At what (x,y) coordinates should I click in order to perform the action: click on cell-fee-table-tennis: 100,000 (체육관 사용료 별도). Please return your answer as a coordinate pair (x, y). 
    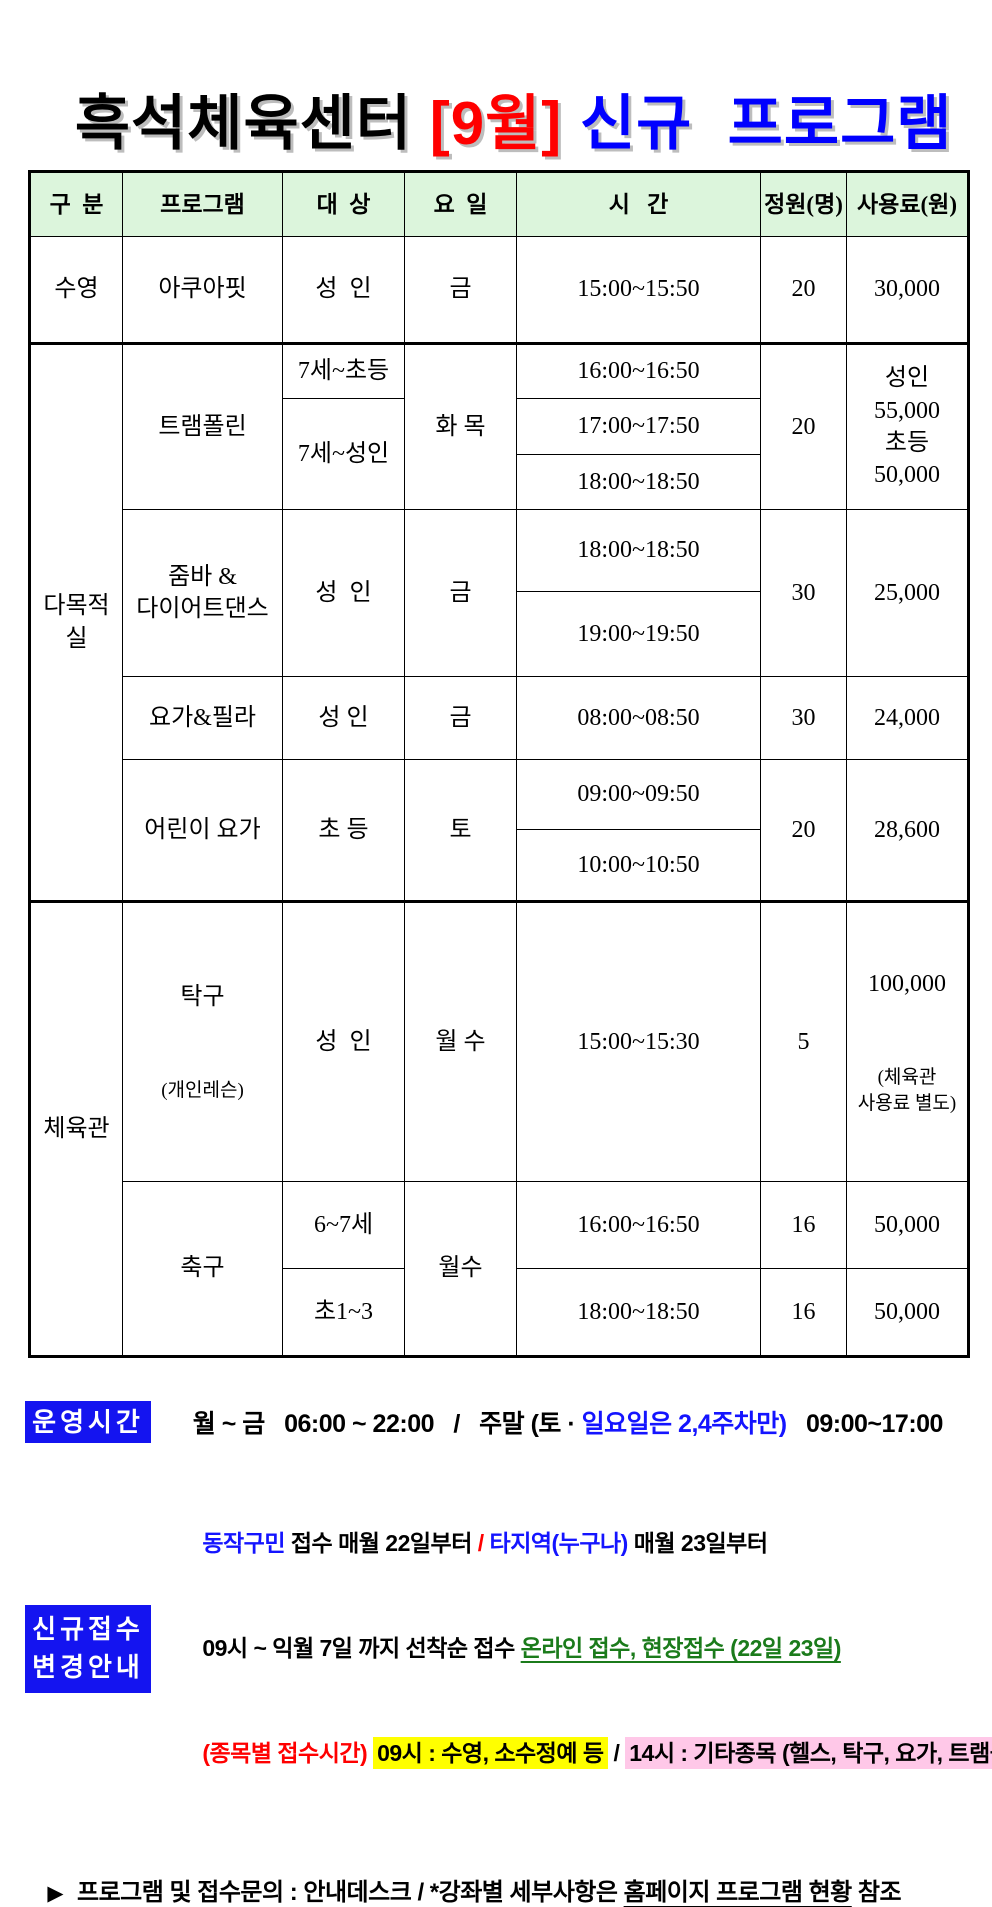
    Looking at the image, I should click on (907, 1041).